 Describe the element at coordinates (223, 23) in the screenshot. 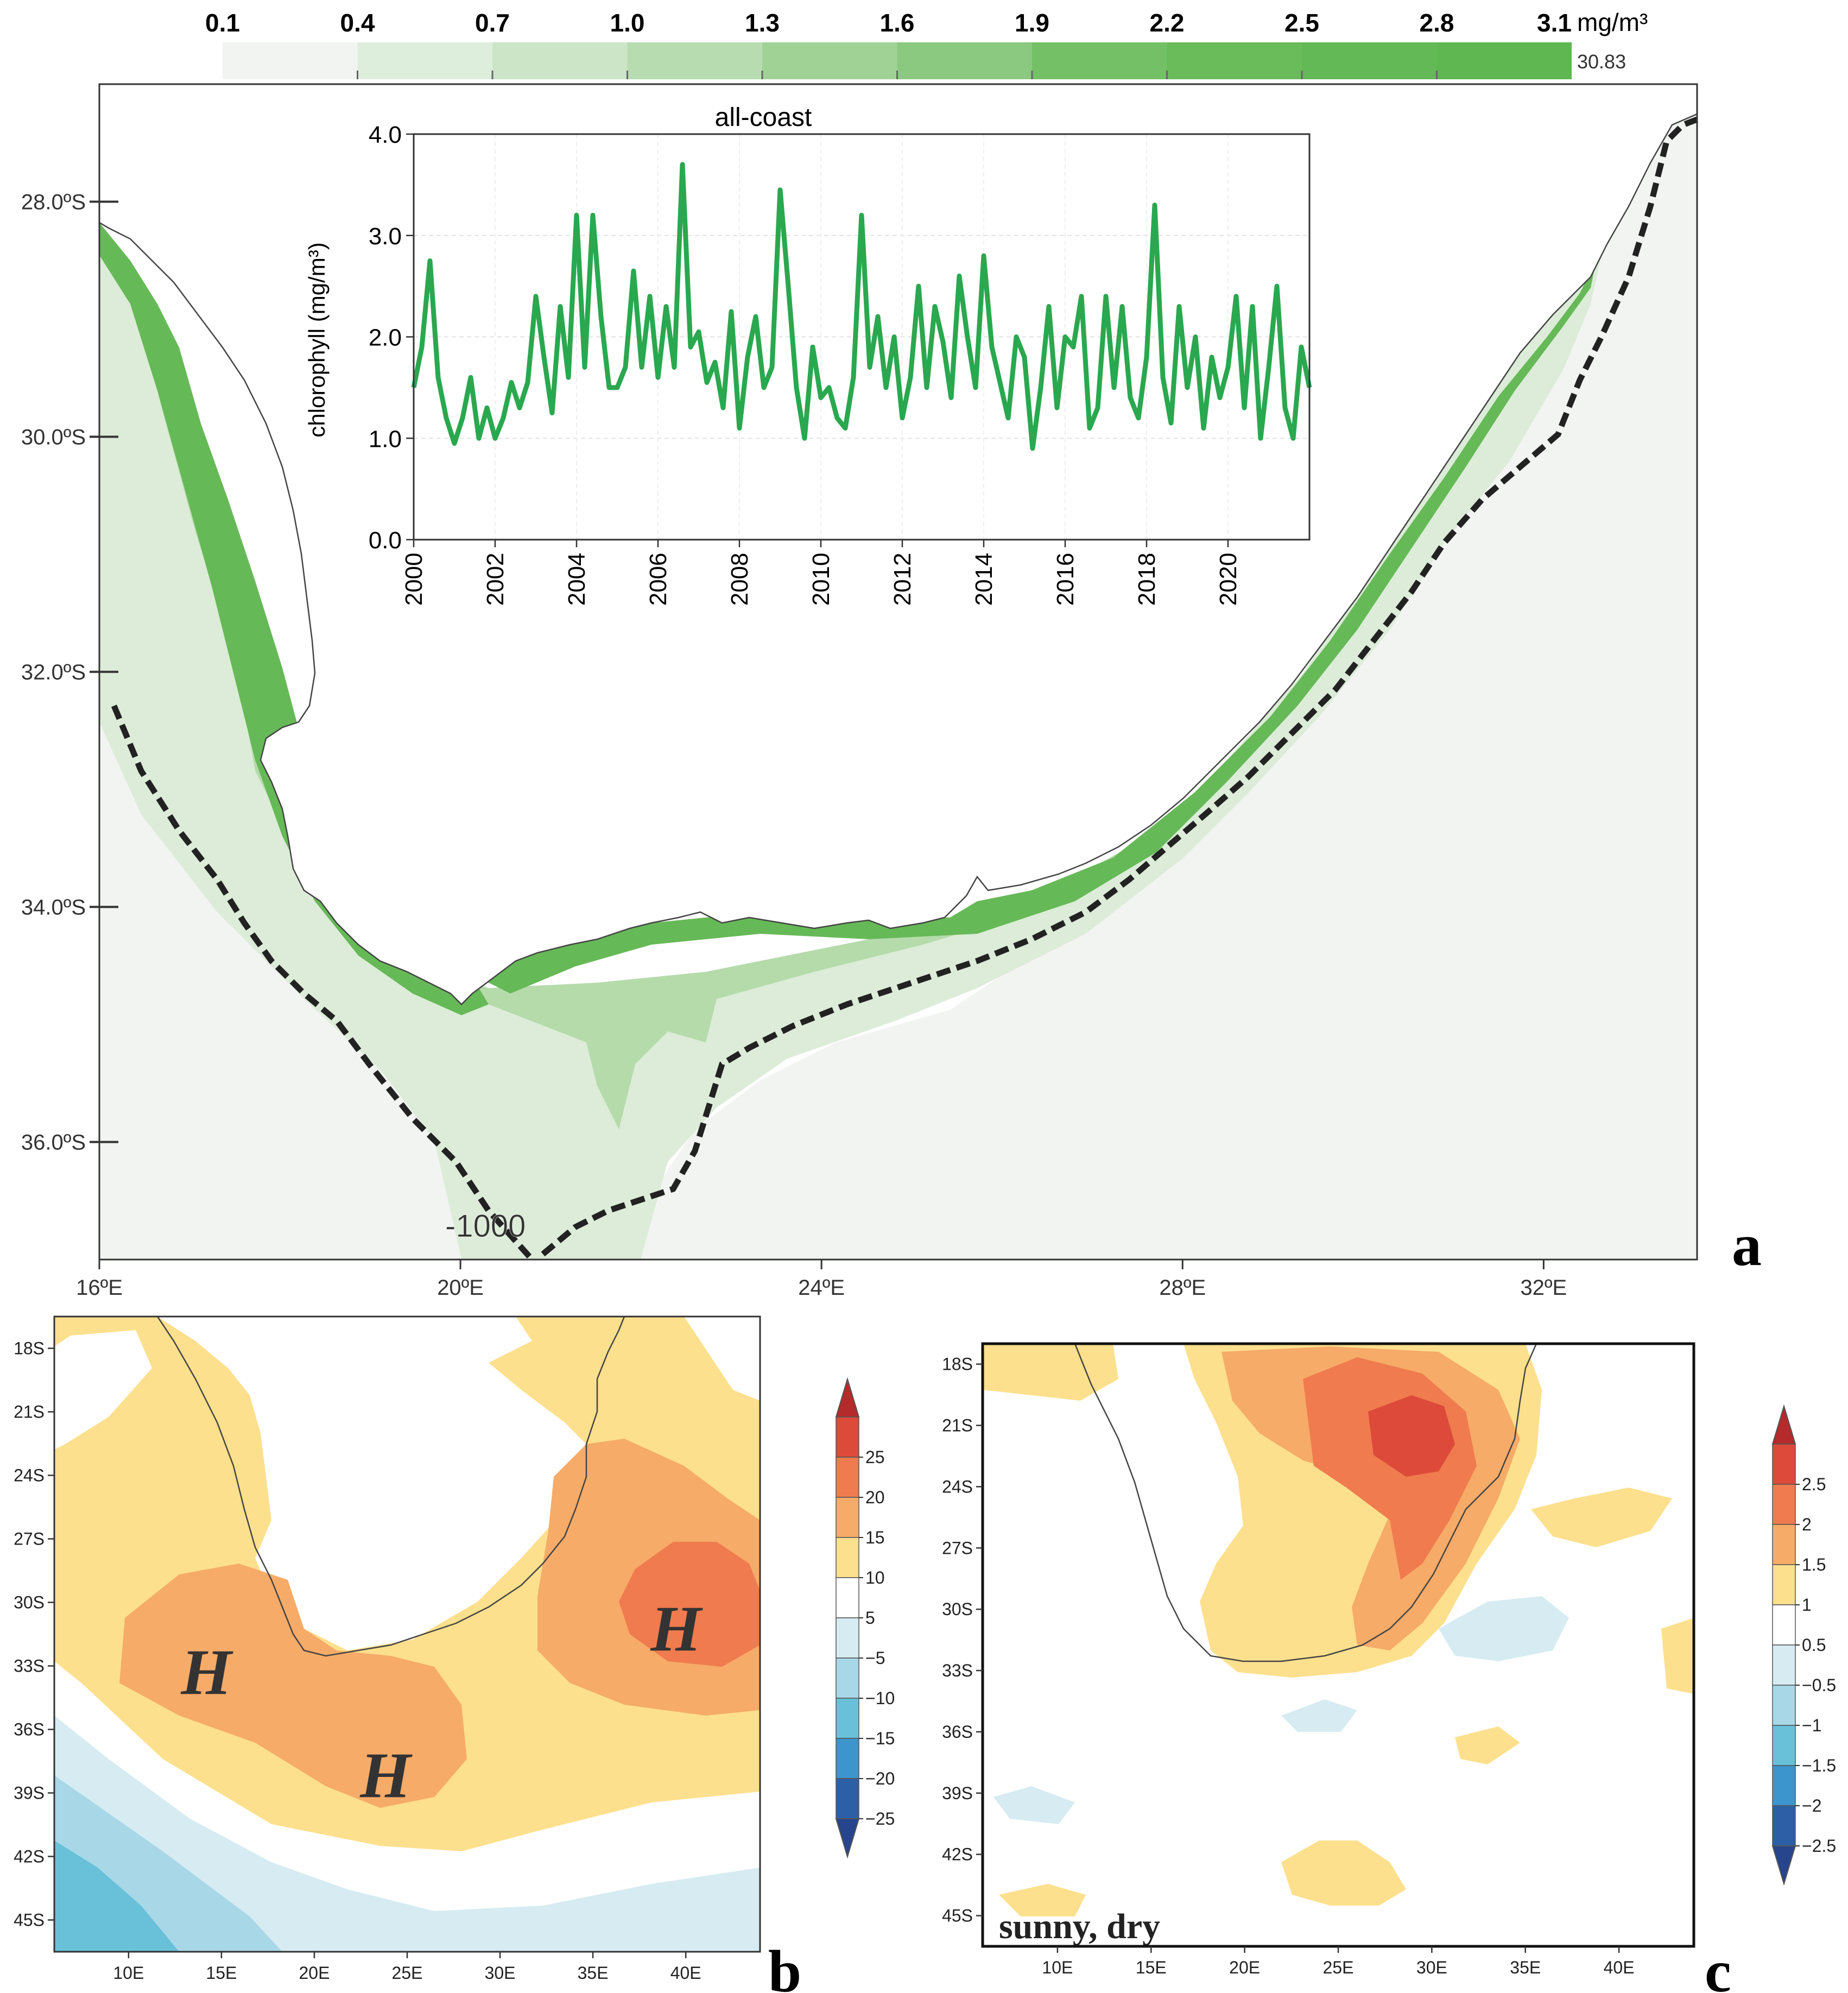

I see `a-colorbar-tick-label: 0.1` at that location.